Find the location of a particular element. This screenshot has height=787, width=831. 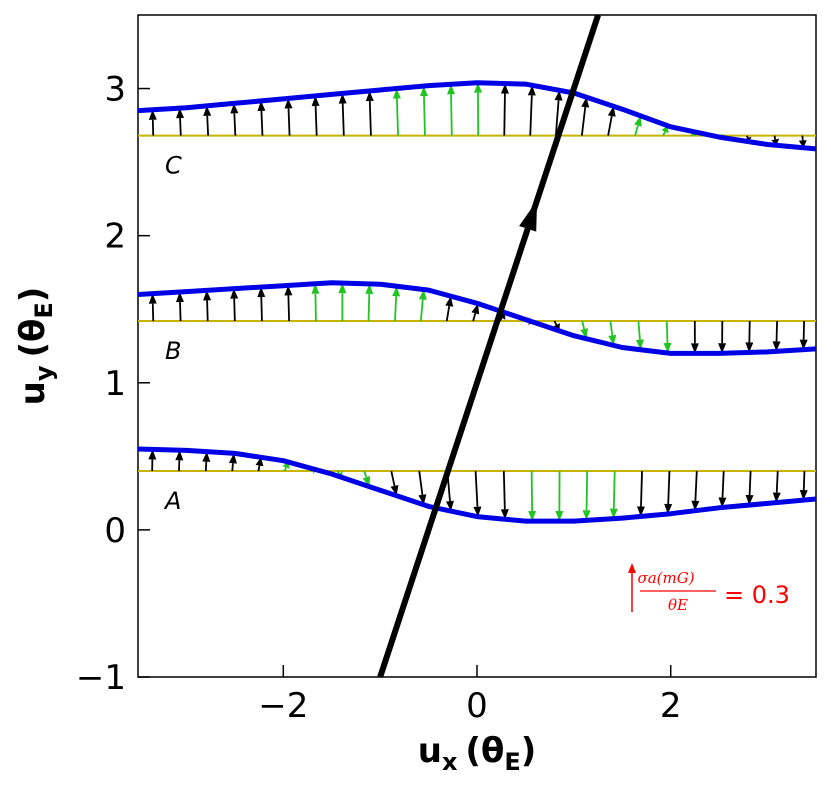

legend-arrow-head is located at coordinates (632, 568).